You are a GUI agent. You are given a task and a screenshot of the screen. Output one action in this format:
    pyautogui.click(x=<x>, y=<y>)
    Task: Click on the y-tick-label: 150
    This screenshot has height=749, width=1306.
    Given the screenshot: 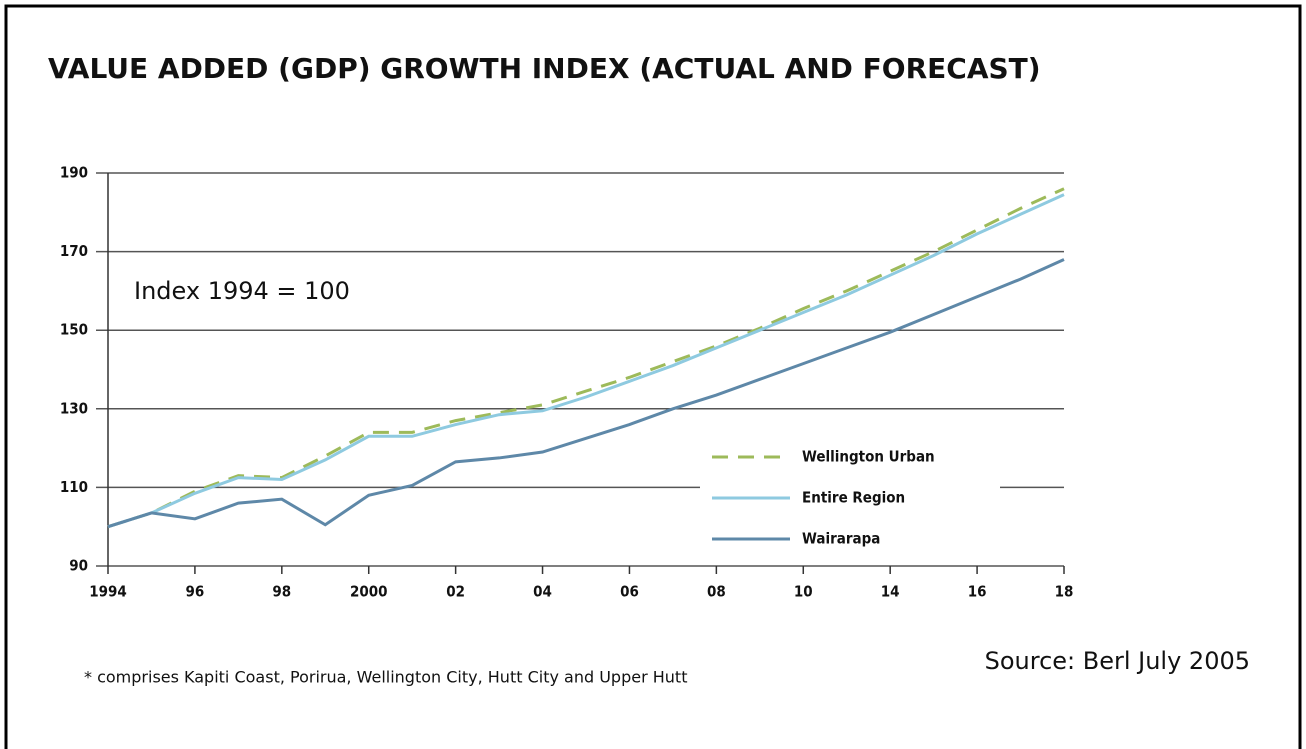 What is the action you would take?
    pyautogui.click(x=74, y=330)
    